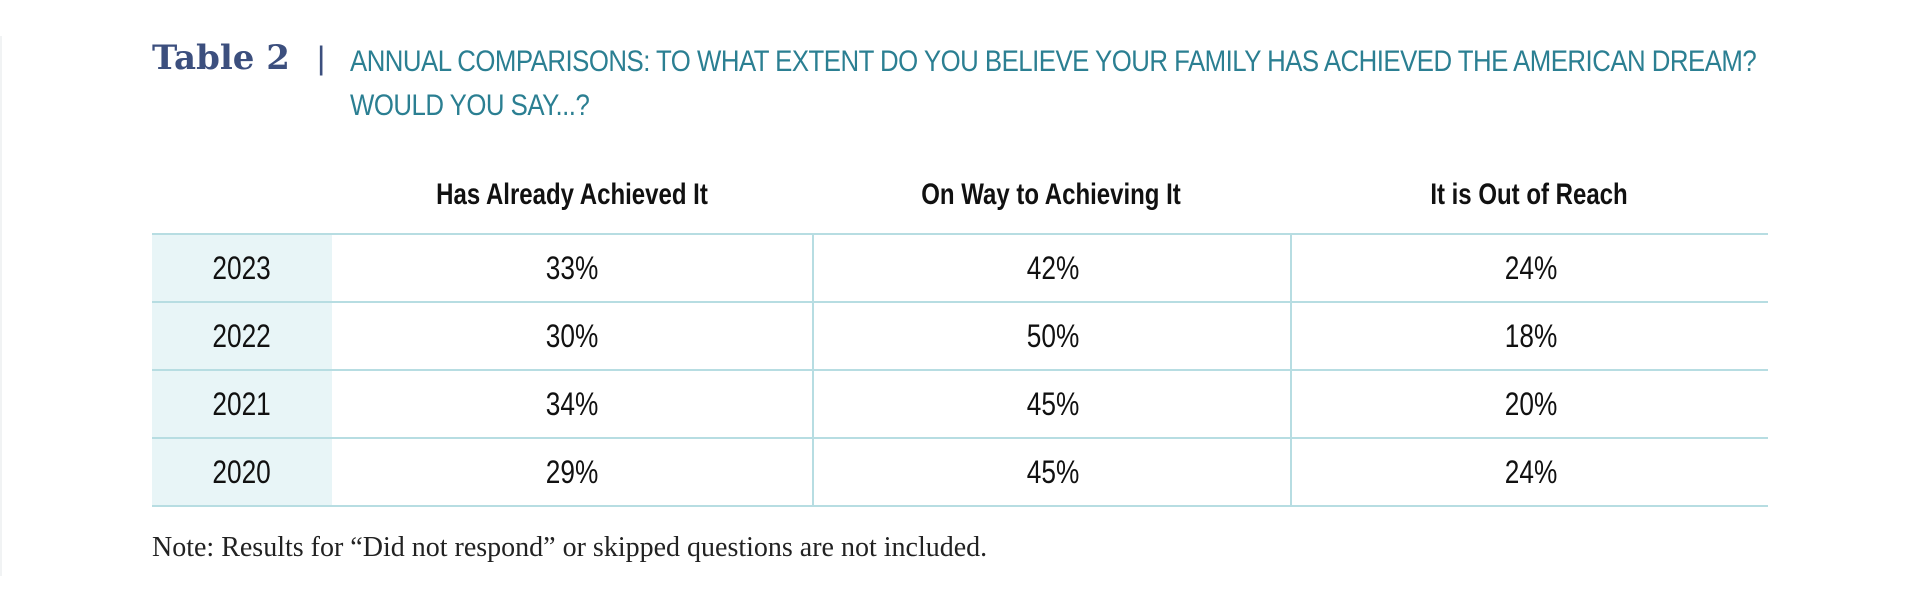  I want to click on table-row: 2023 33% 42% 24%, so click(960, 269).